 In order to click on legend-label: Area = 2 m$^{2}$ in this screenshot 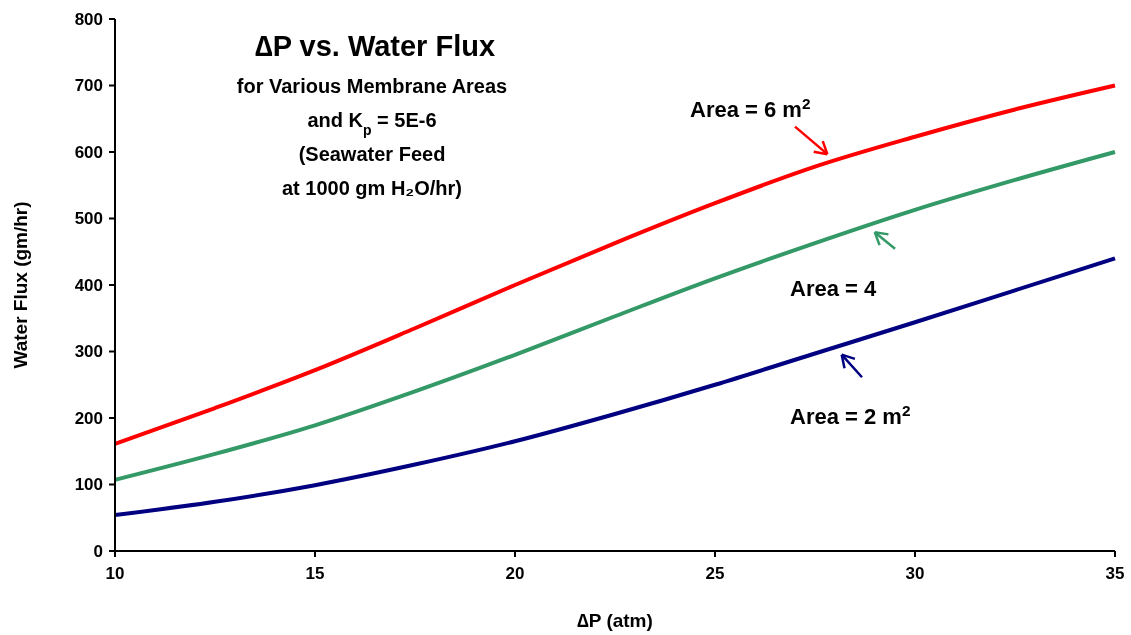, I will do `click(850, 415)`.